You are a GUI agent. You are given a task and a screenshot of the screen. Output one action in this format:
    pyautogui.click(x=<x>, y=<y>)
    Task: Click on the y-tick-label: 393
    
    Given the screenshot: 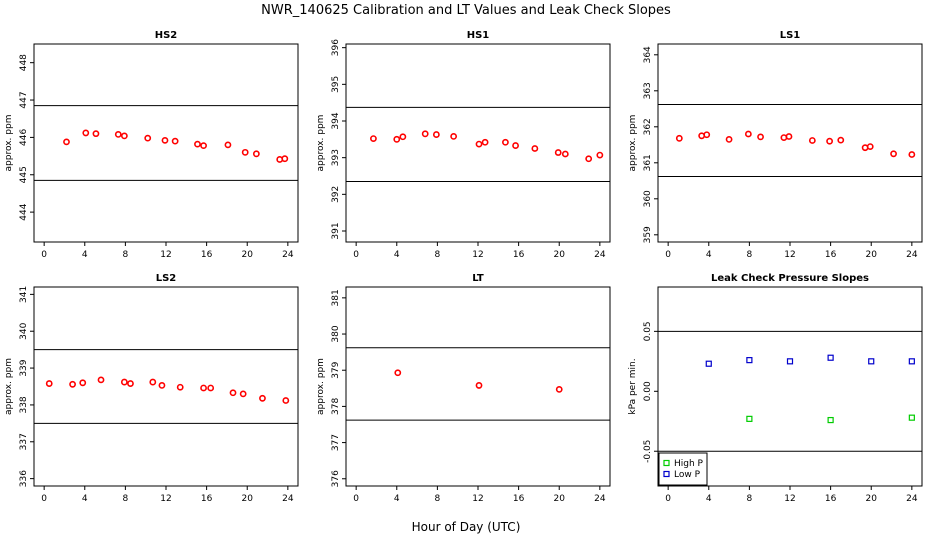 What is the action you would take?
    pyautogui.click(x=336, y=157)
    